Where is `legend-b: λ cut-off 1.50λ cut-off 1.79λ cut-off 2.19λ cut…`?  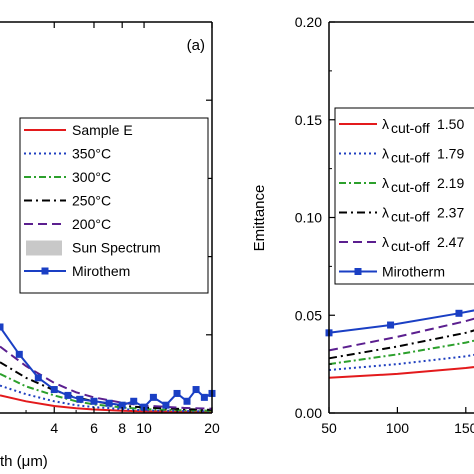 legend-b: λ cut-off 1.50λ cut-off 1.79λ cut-off 2.19λ cut… is located at coordinates (404, 196).